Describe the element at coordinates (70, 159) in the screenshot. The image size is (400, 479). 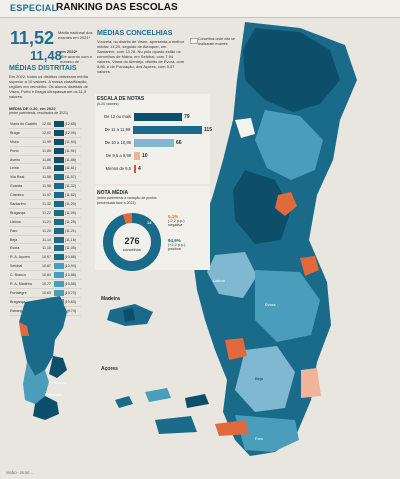
I see `district-prev: (11,86)` at that location.